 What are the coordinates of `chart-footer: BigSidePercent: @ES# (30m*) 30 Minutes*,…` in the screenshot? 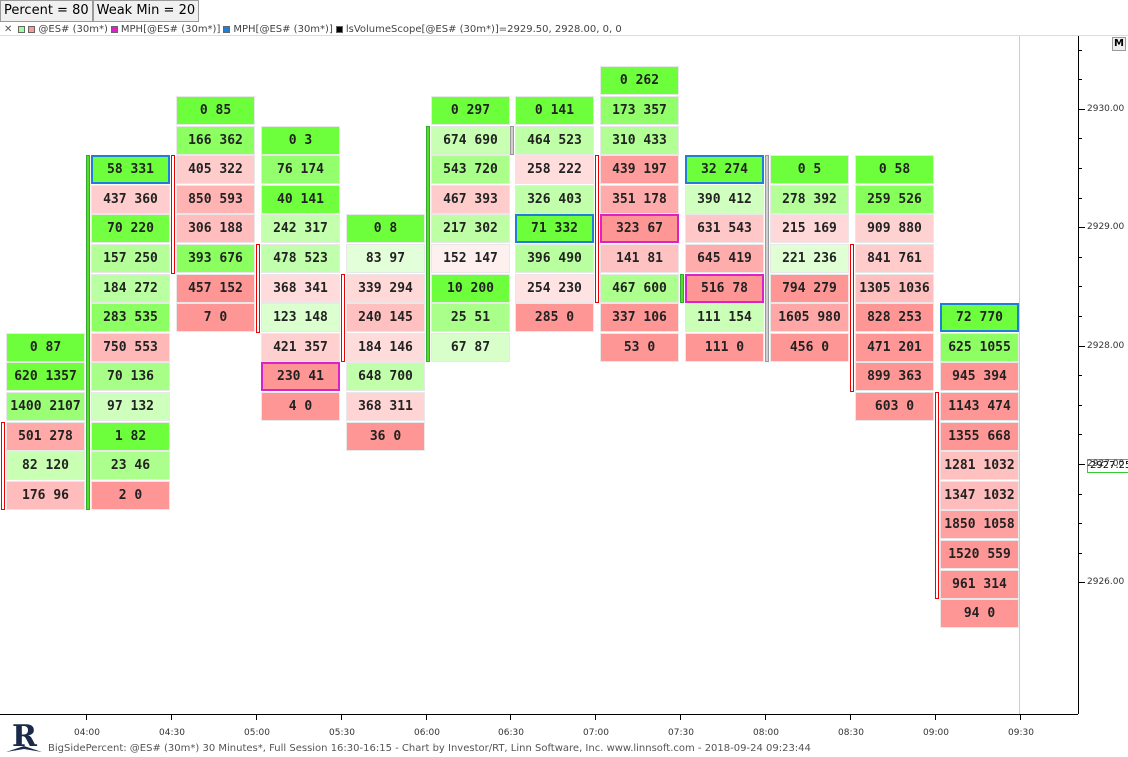 It's located at (429, 748).